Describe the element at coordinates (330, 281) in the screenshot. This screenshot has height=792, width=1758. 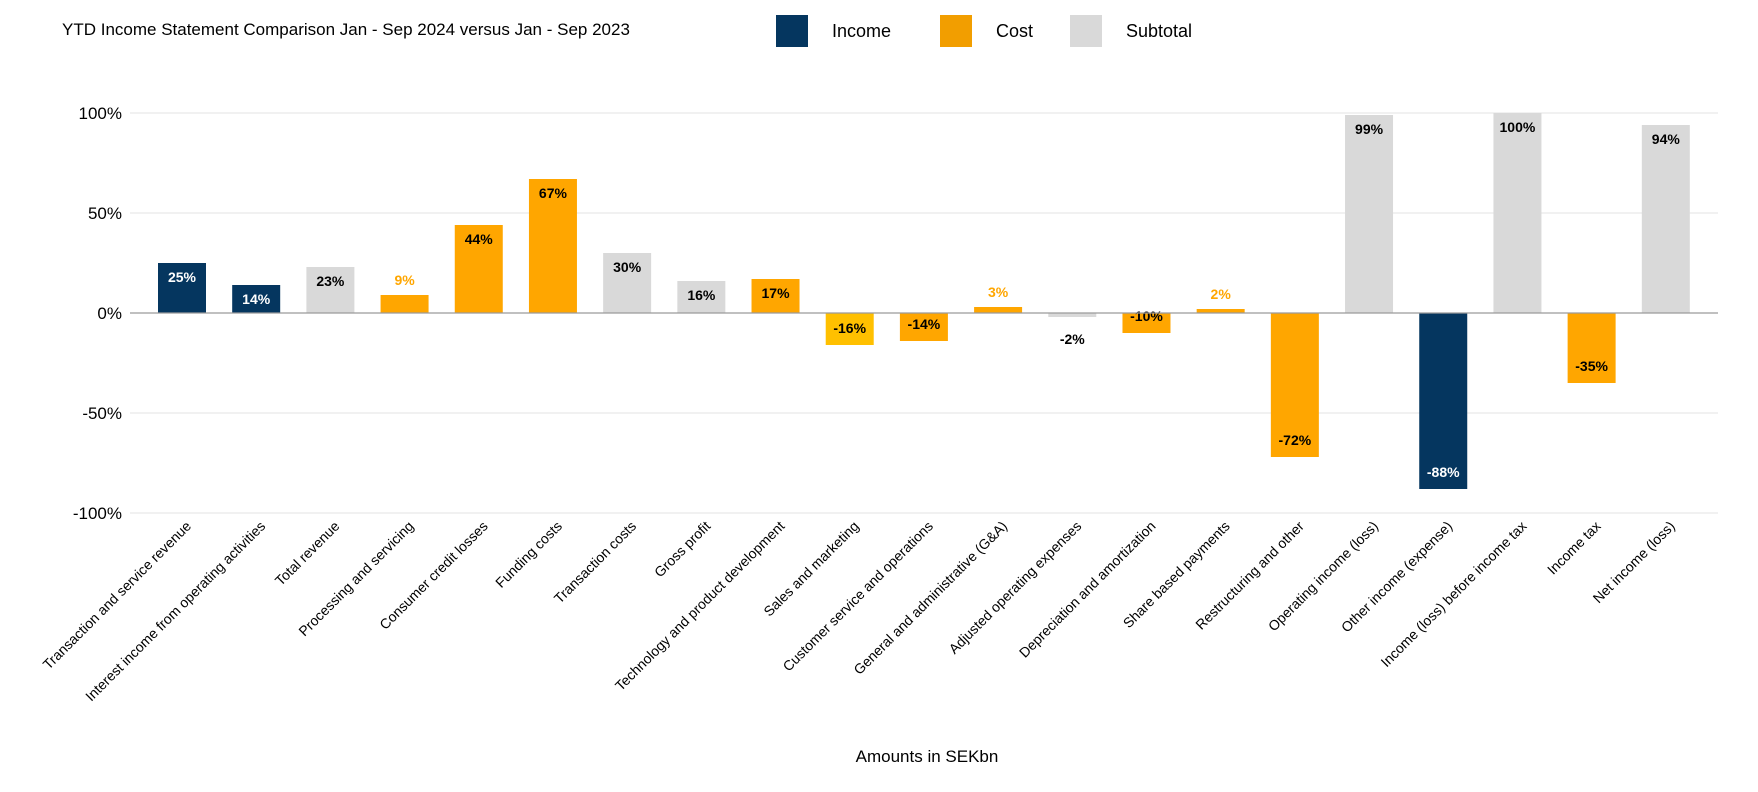
I see `data-label: 23%` at that location.